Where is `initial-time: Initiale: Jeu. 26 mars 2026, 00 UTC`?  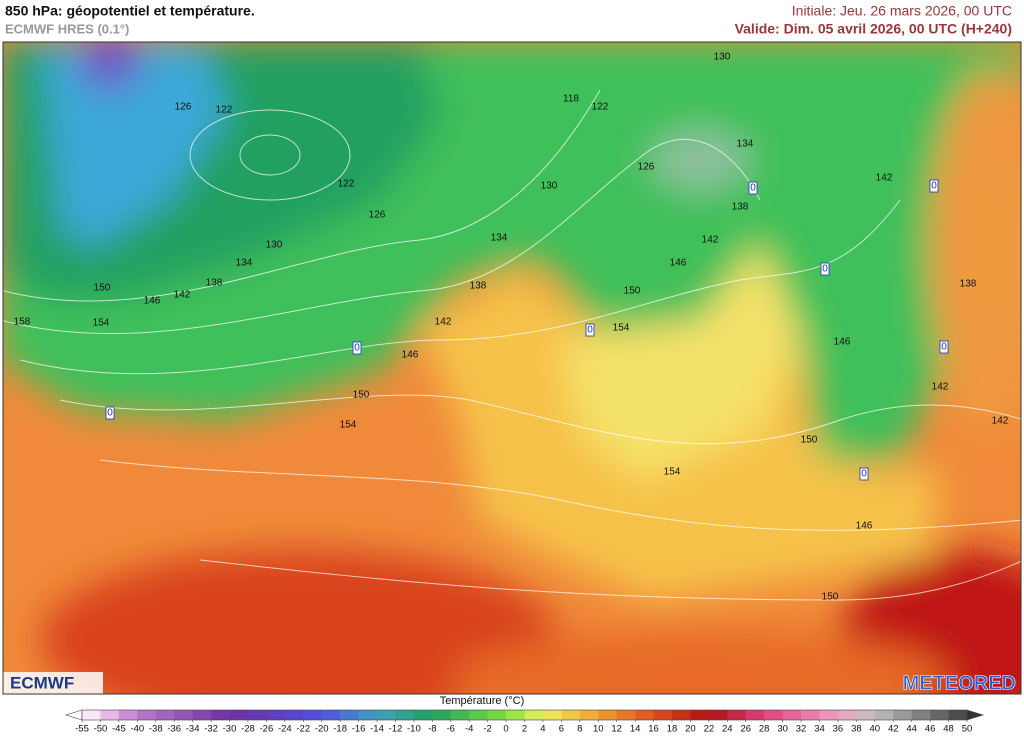 initial-time: Initiale: Jeu. 26 mars 2026, 00 UTC is located at coordinates (902, 11).